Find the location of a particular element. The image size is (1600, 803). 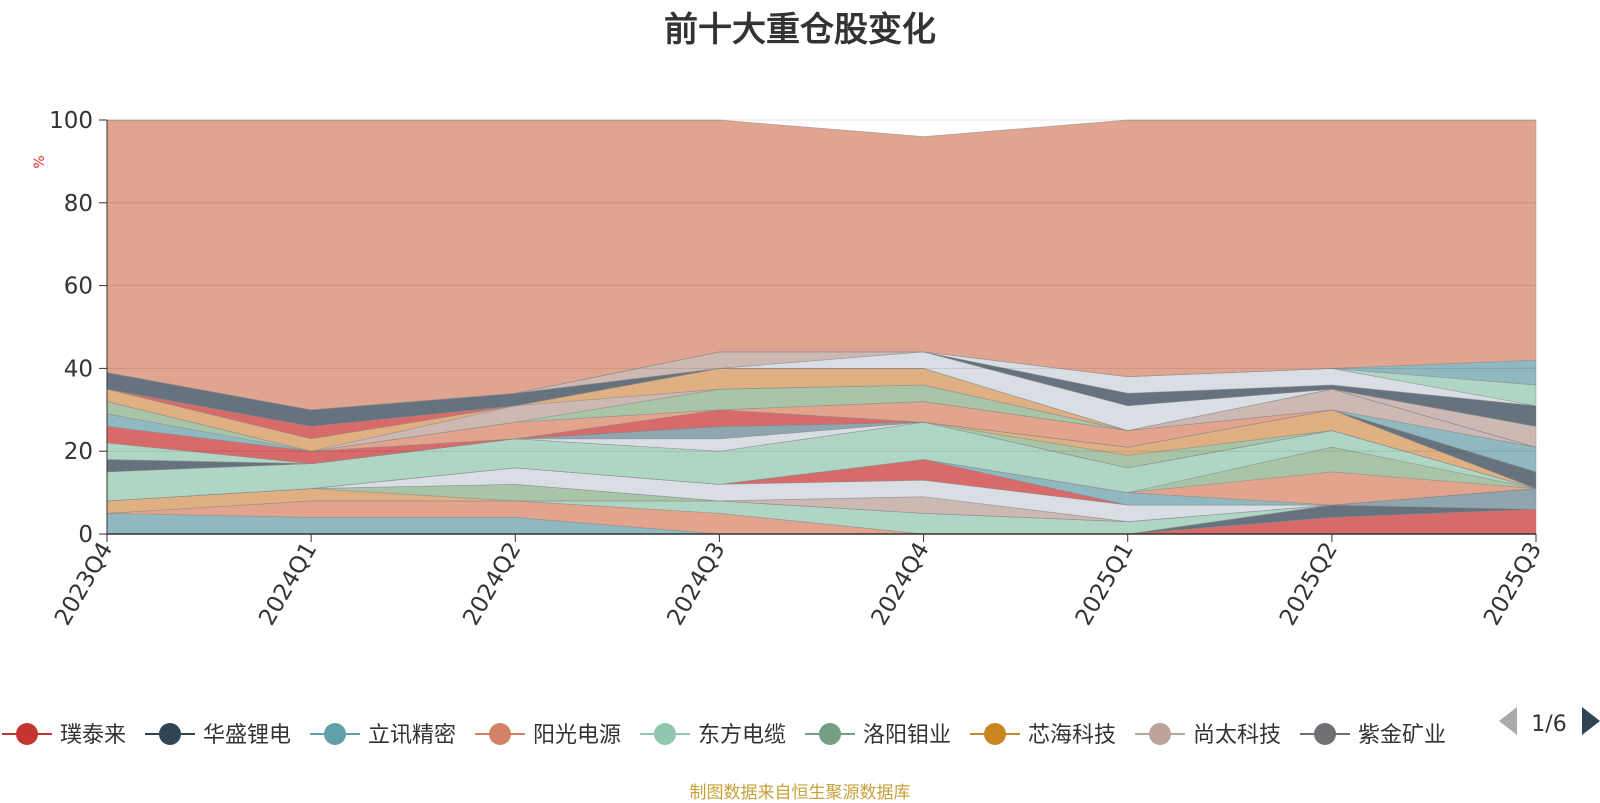

legend-pager: 1/6 is located at coordinates (1549, 722).